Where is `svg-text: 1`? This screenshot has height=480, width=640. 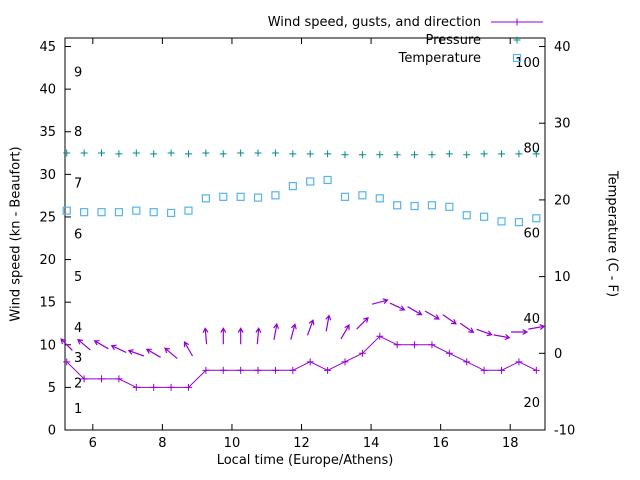
svg-text: 1 is located at coordinates (78, 409).